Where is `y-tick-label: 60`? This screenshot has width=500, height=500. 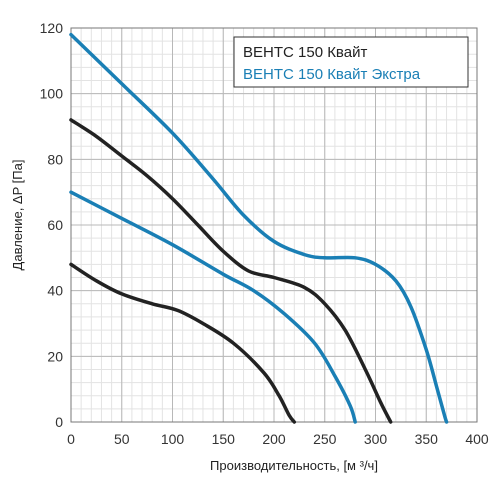 y-tick-label: 60 is located at coordinates (55, 225).